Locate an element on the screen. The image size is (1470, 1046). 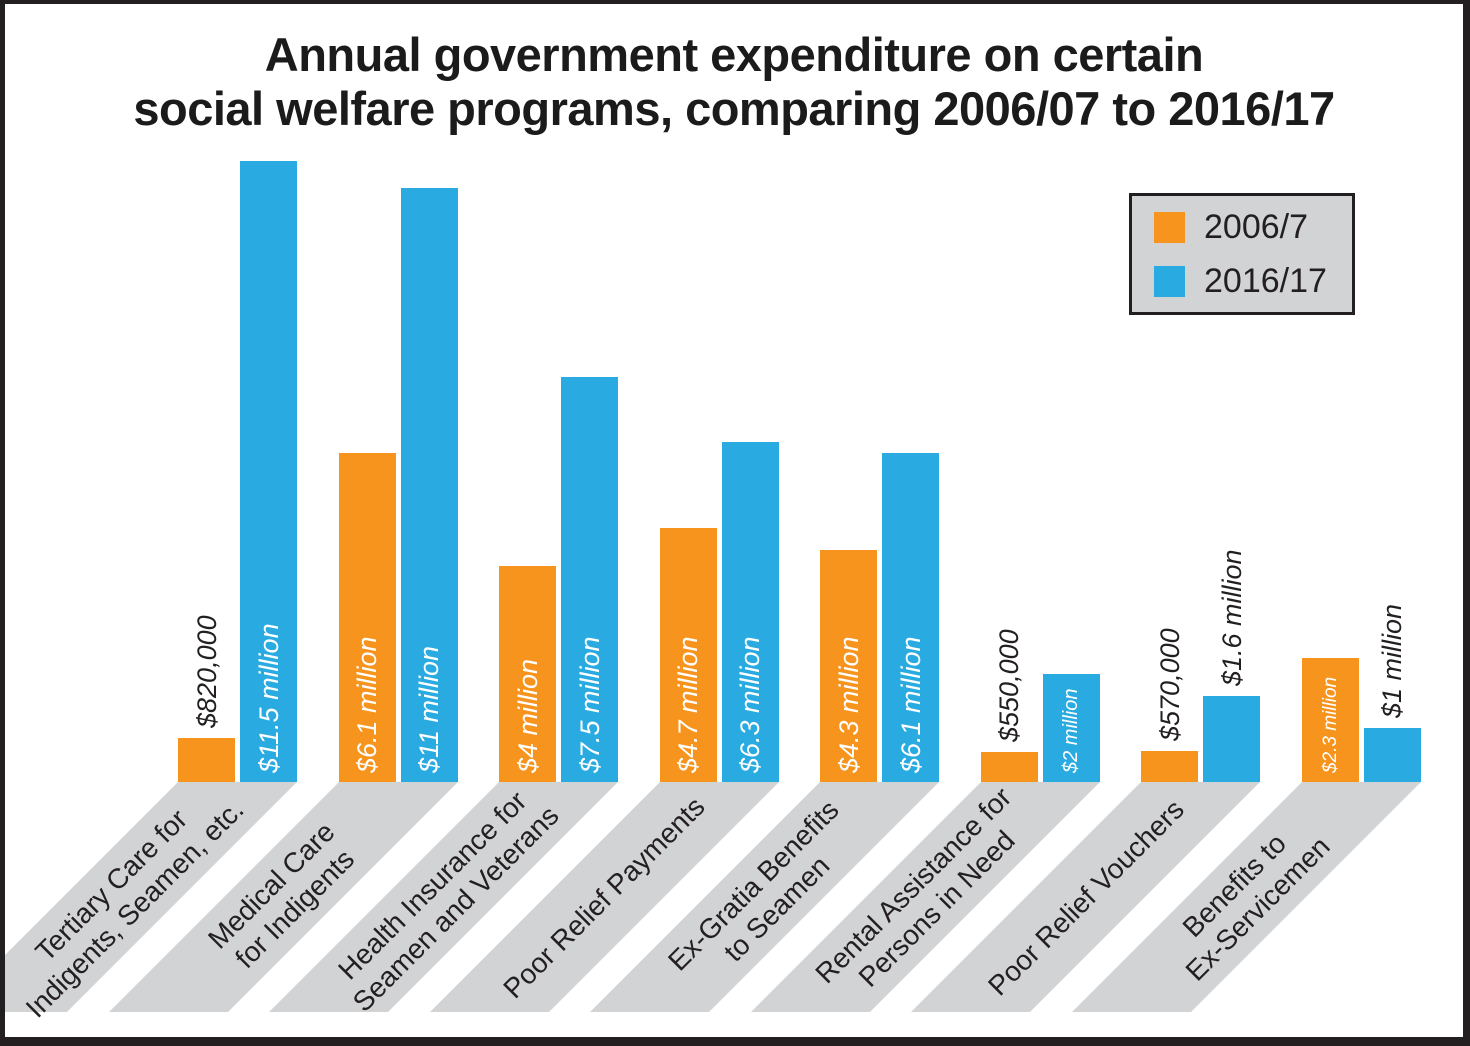
legend: 2006/7 2016/17 is located at coordinates (1242, 254).